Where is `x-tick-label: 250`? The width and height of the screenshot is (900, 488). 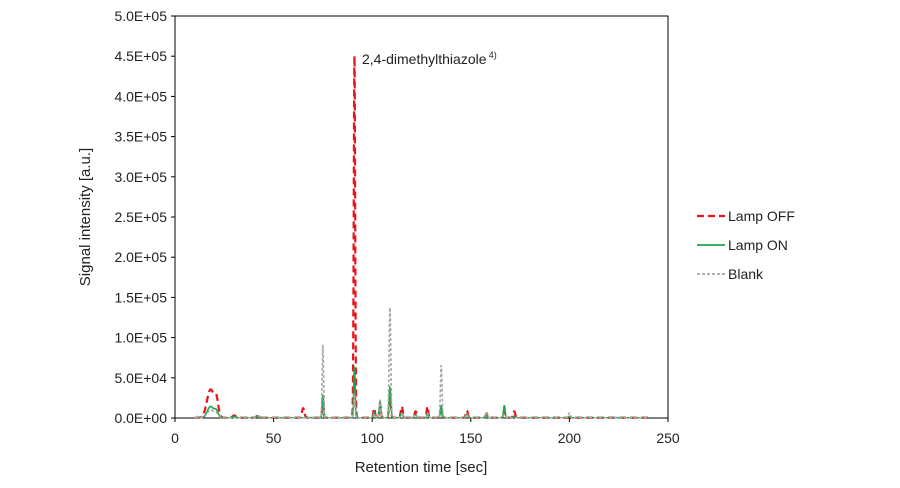
x-tick-label: 250 is located at coordinates (668, 438).